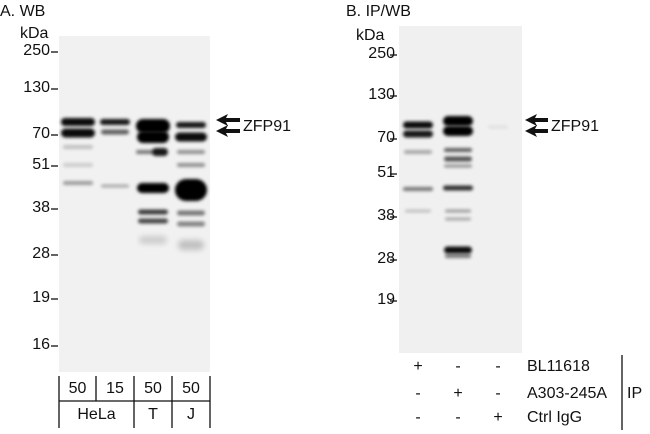  I want to click on amount-lane-1: 50, so click(77, 388).